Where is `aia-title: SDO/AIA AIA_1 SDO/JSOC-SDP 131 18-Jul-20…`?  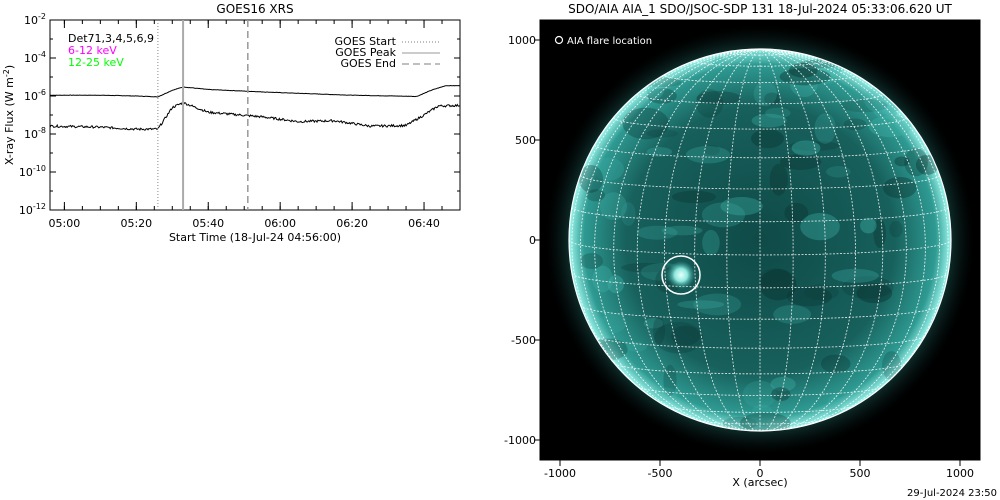 aia-title: SDO/AIA AIA_1 SDO/JSOC-SDP 131 18-Jul-20… is located at coordinates (760, 9).